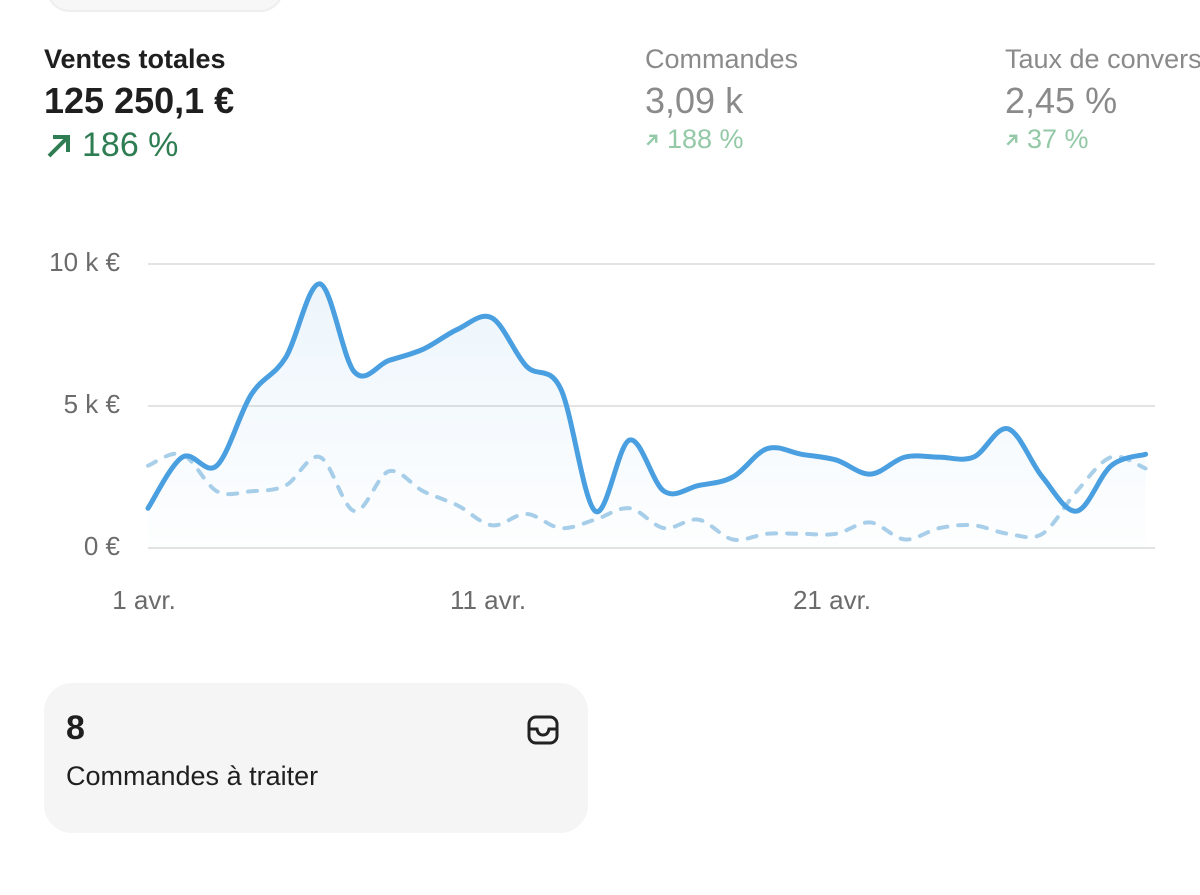 This screenshot has width=1200, height=895. I want to click on metric-change-row: 188 %, so click(721, 139).